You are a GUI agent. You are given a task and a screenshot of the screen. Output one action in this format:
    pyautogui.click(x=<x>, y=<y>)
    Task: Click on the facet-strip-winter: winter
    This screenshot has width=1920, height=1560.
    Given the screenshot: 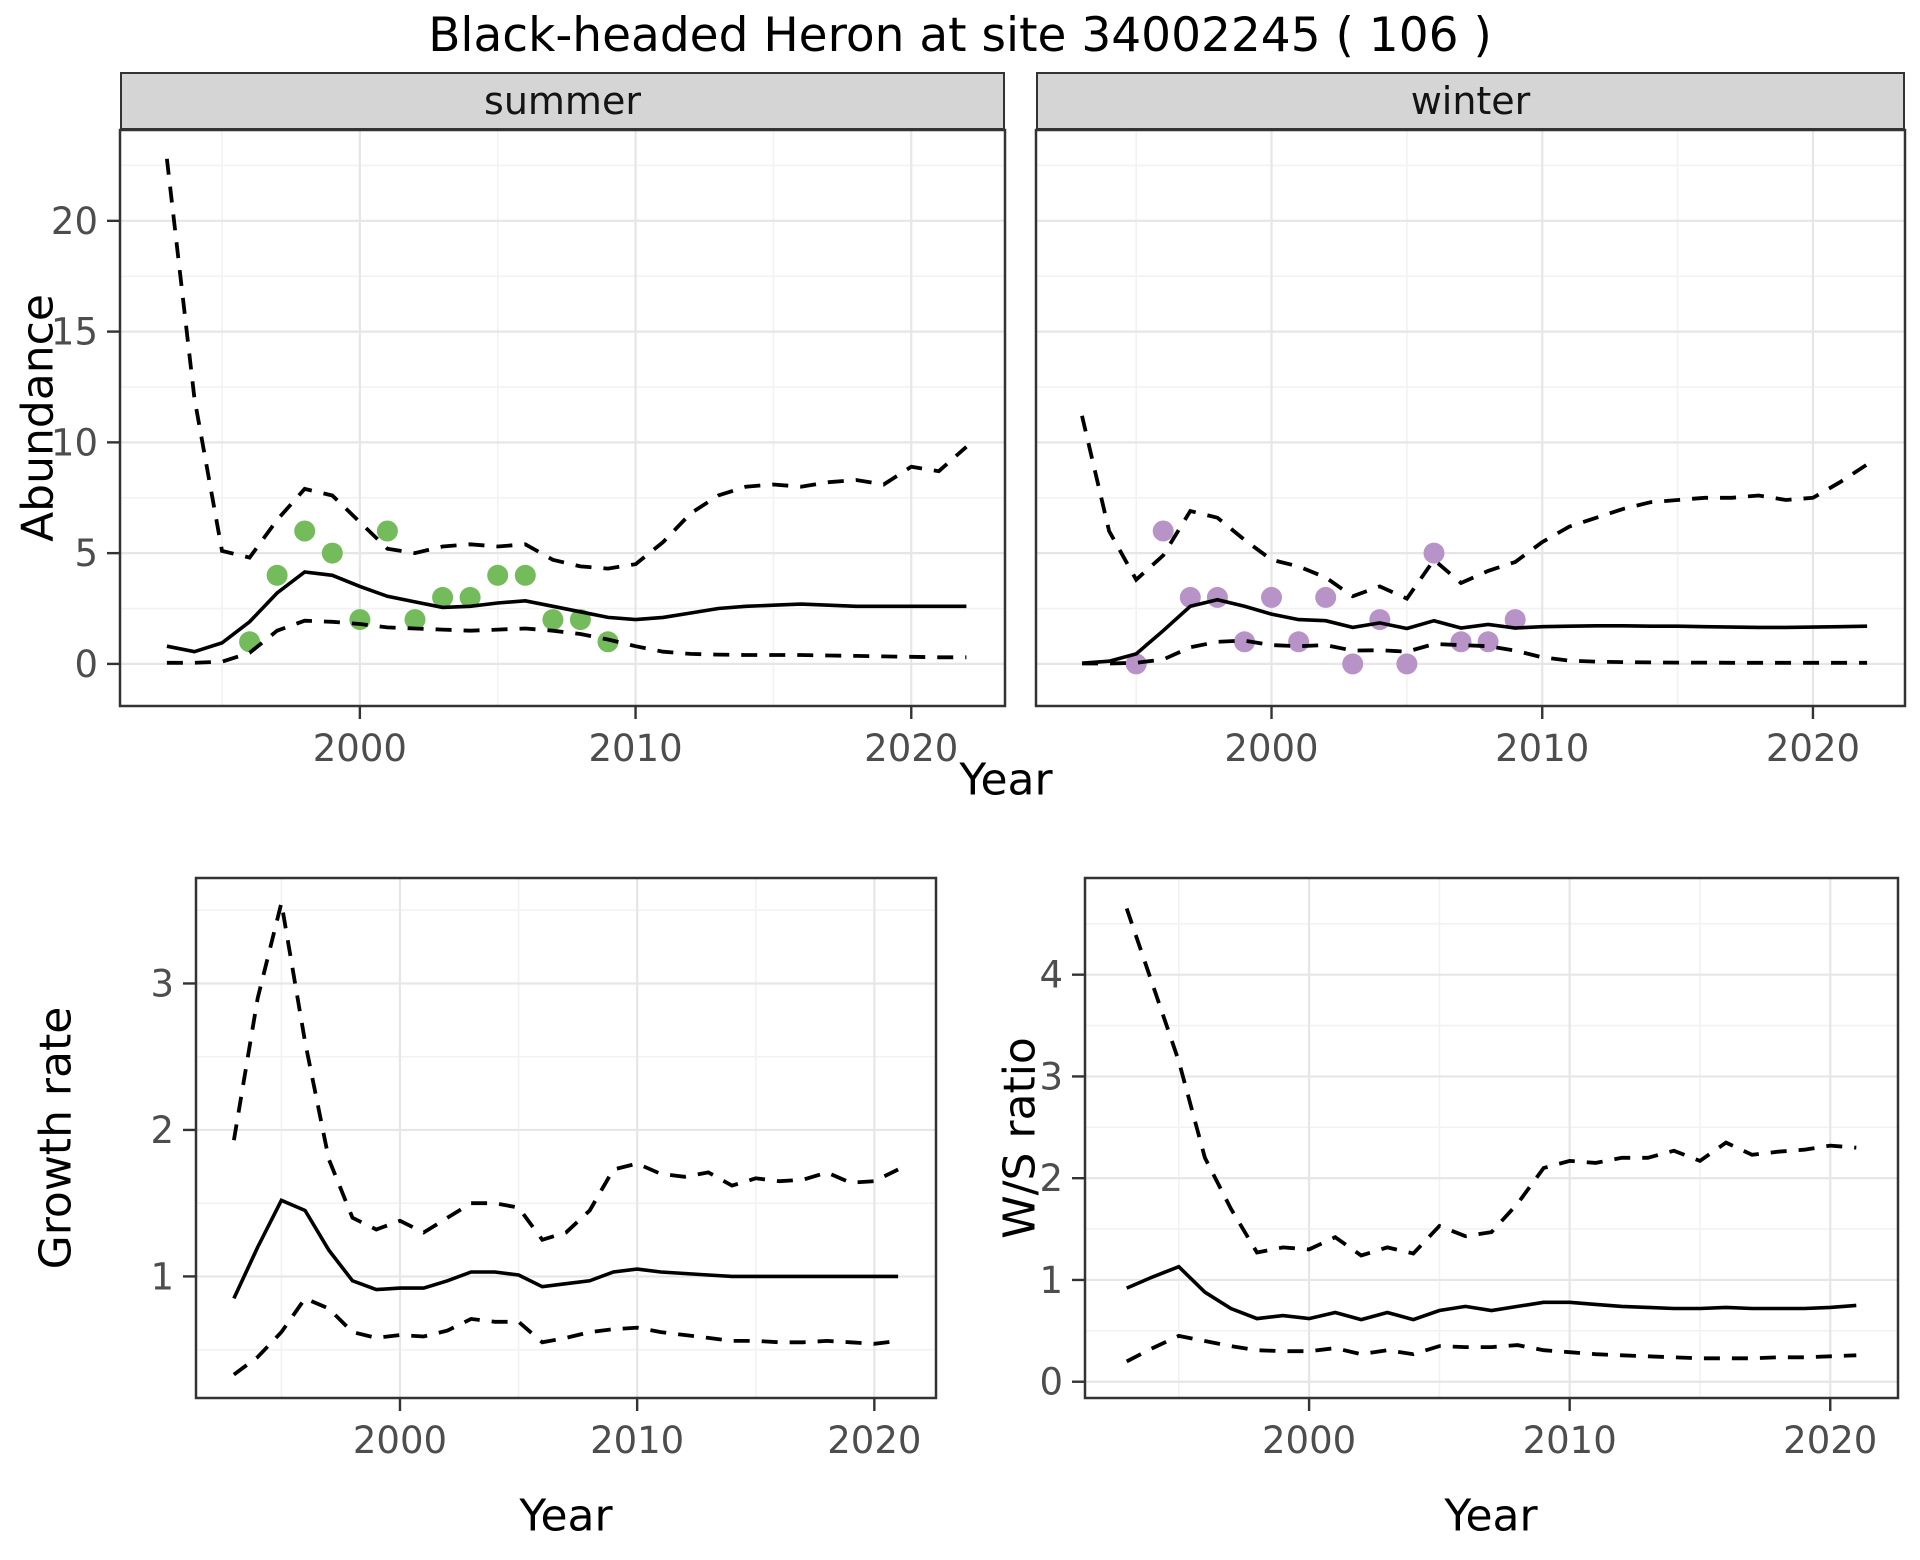 What is the action you would take?
    pyautogui.click(x=1470, y=101)
    